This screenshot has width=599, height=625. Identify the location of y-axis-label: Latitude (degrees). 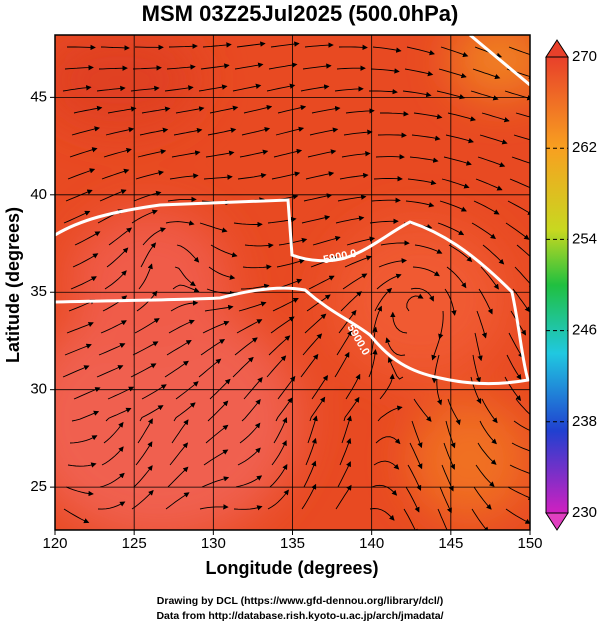
(13, 285).